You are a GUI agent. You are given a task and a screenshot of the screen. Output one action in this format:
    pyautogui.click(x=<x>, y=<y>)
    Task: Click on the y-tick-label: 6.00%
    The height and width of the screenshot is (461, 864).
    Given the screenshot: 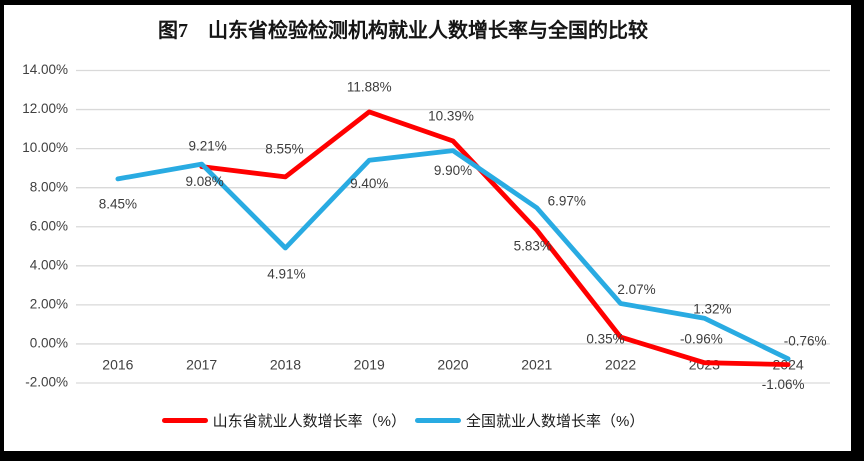 What is the action you would take?
    pyautogui.click(x=49, y=225)
    